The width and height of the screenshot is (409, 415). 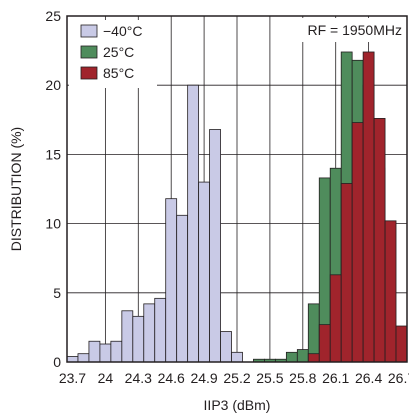 What do you see at coordinates (57, 362) in the screenshot?
I see `y-tick-label: 0` at bounding box center [57, 362].